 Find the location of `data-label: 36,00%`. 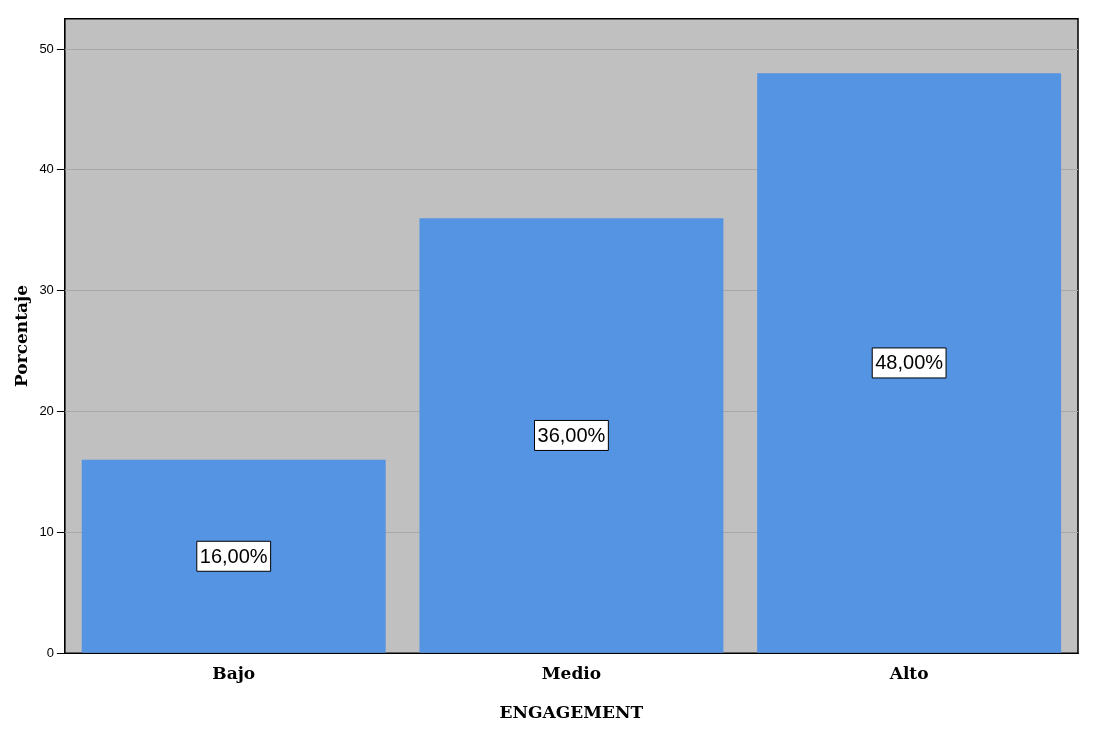

data-label: 36,00% is located at coordinates (571, 434).